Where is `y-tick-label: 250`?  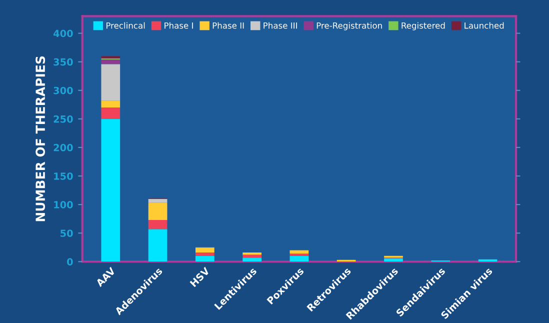
y-tick-label: 250 is located at coordinates (63, 119).